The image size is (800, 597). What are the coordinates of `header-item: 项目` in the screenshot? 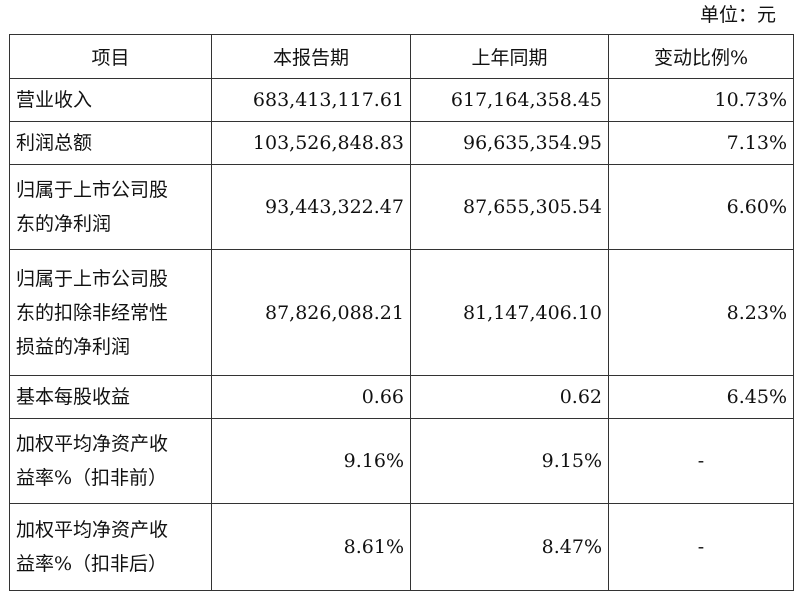 It's located at (110, 56).